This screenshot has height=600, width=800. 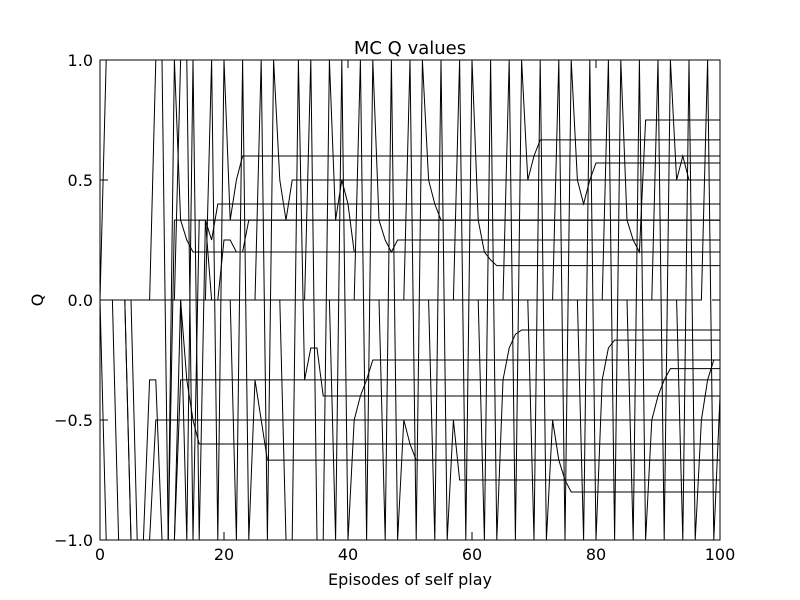 What do you see at coordinates (596, 554) in the screenshot?
I see `x-tick-label-4: 80` at bounding box center [596, 554].